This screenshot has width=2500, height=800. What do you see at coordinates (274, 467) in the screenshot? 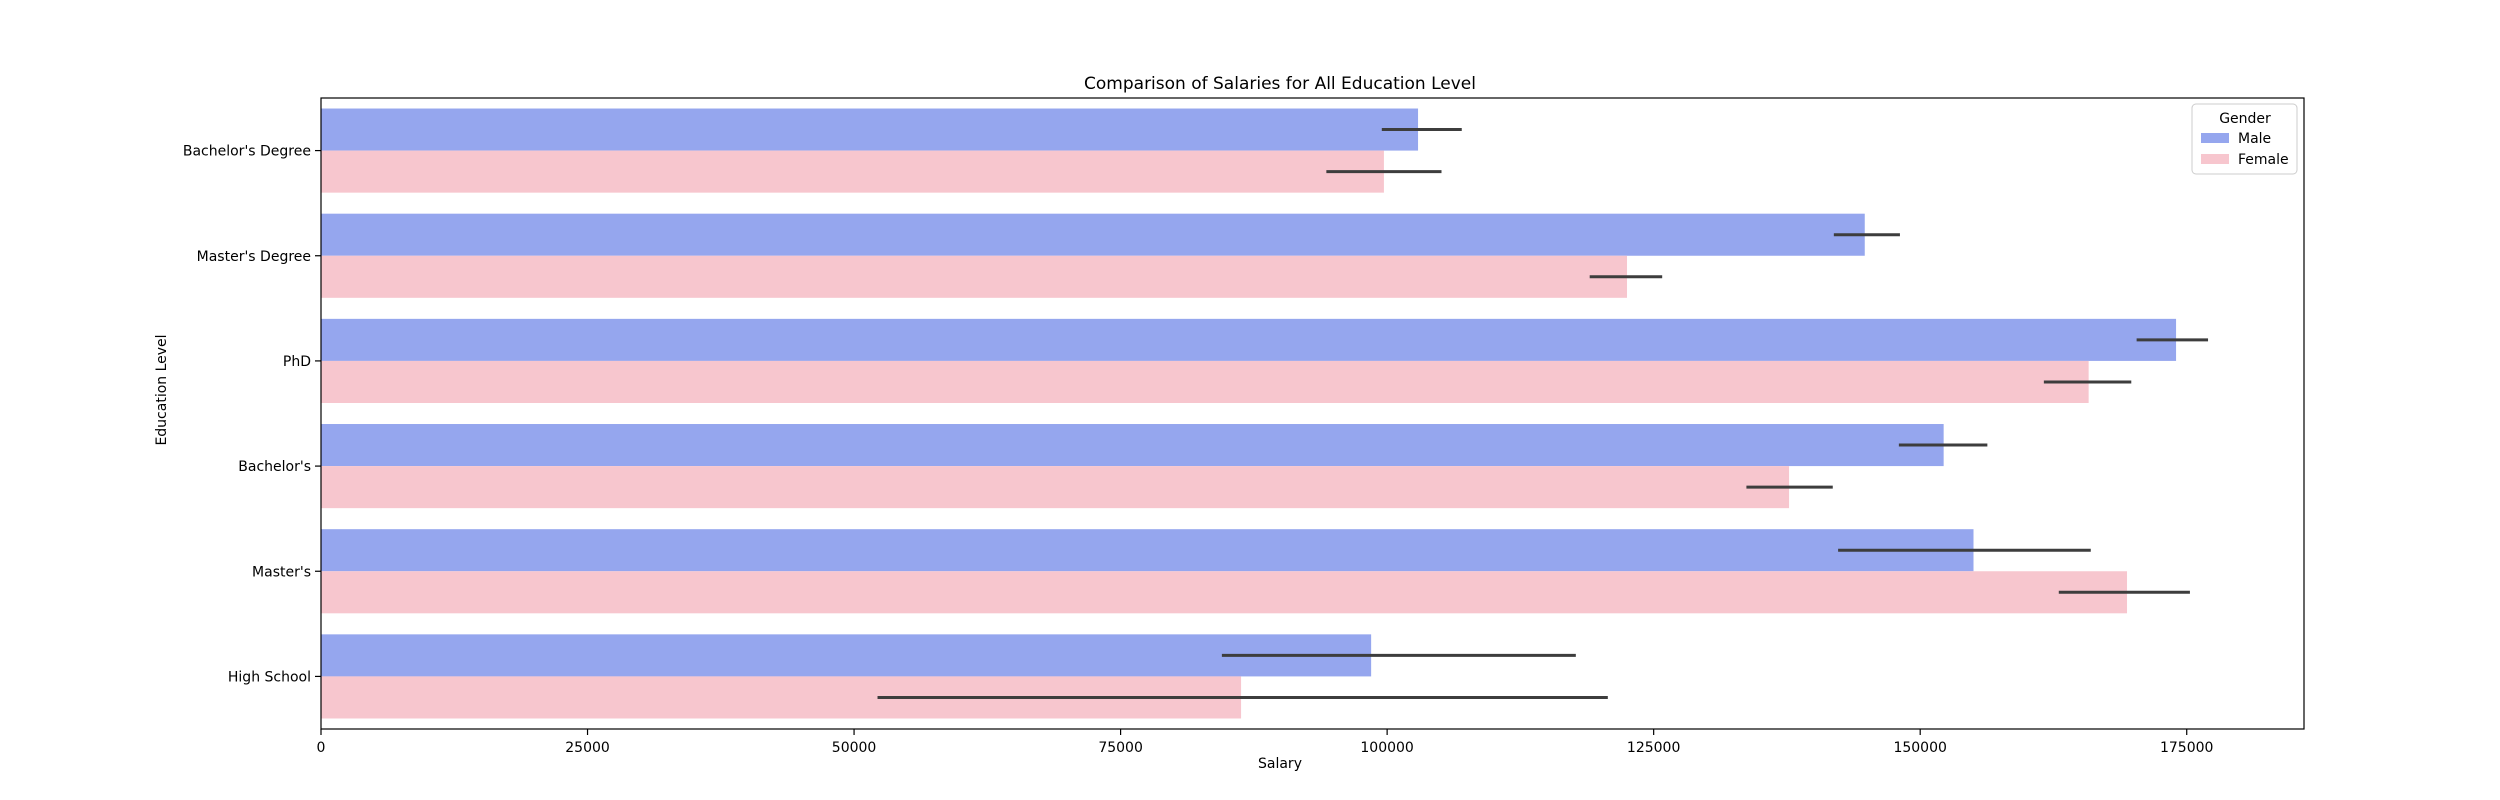
I see `y-tick-label: Bachelor's` at bounding box center [274, 467].